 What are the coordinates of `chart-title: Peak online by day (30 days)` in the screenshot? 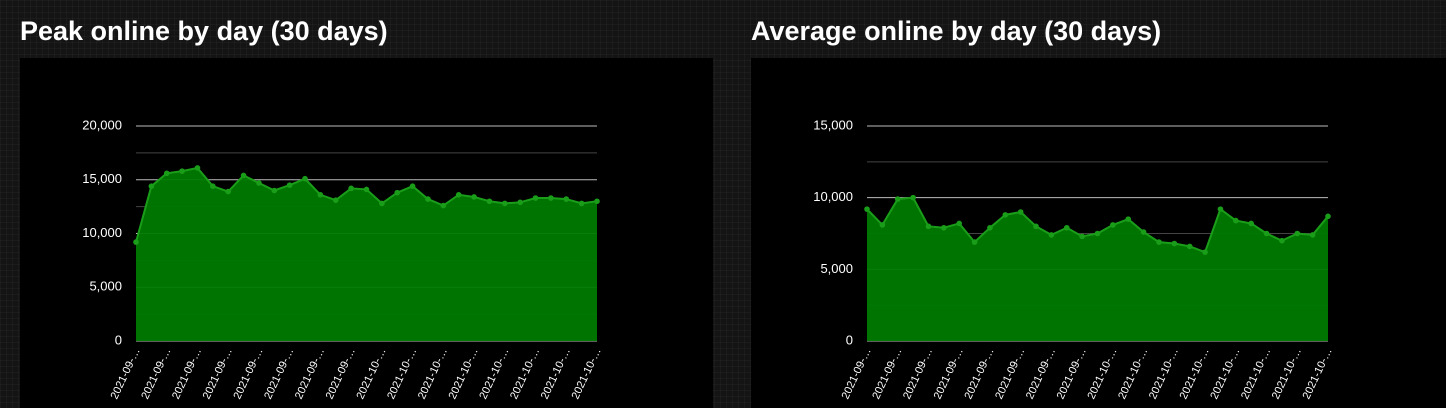 It's located at (204, 31).